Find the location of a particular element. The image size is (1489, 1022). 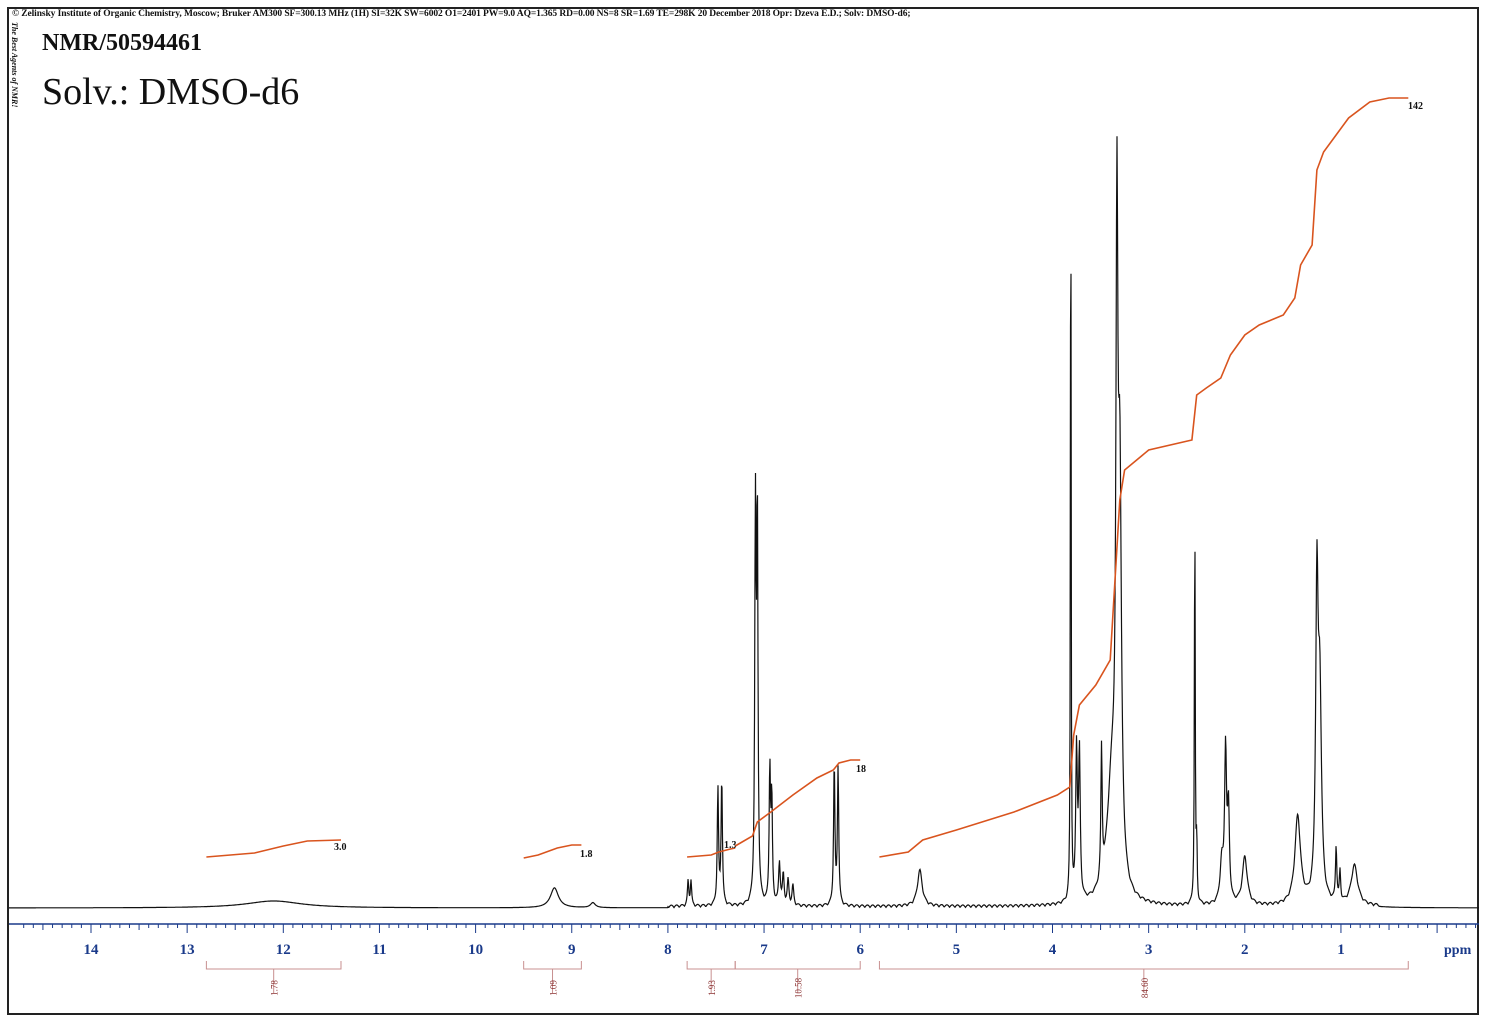

integral-curve-label: 18 is located at coordinates (861, 769).